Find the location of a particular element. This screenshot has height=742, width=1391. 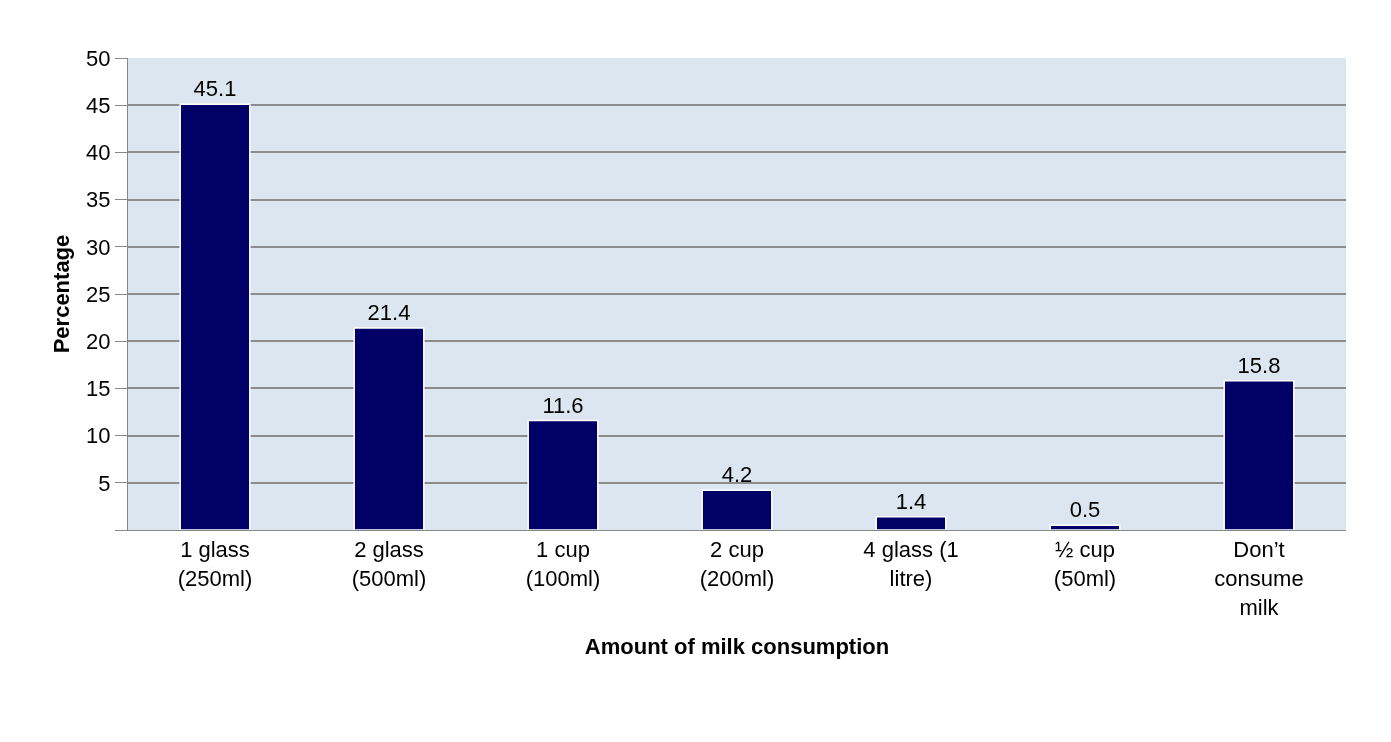

data-label: 45.1 is located at coordinates (215, 89).